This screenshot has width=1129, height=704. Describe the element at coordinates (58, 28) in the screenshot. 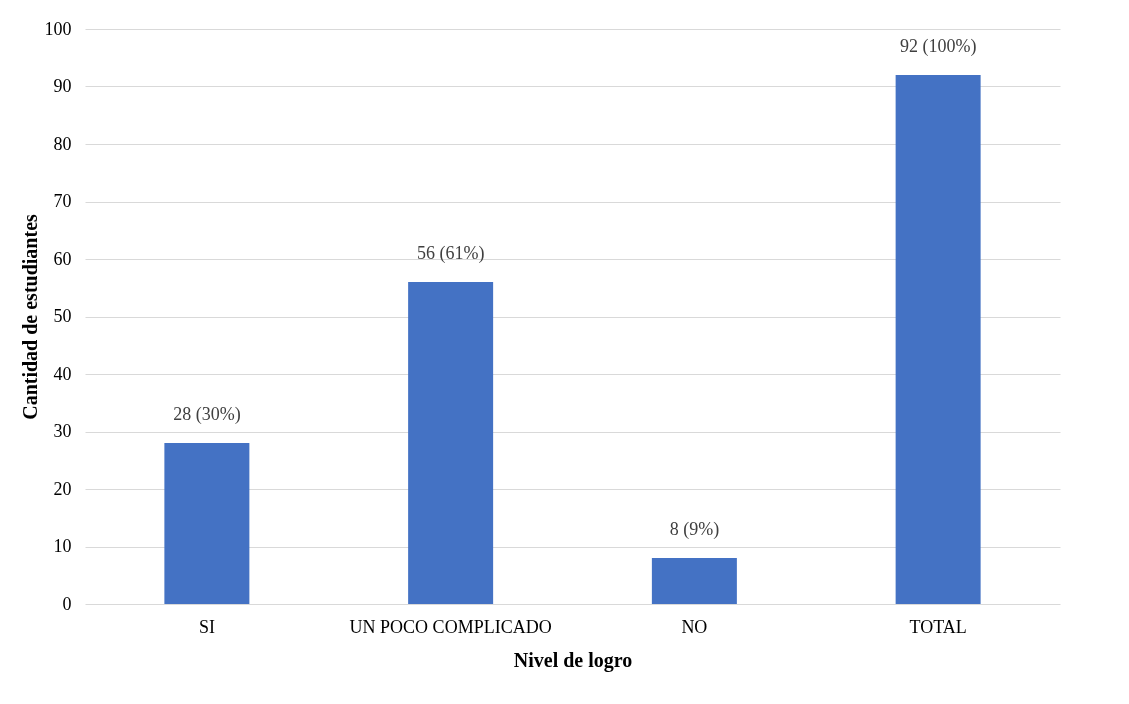

I see `y-tick-label: 100` at that location.